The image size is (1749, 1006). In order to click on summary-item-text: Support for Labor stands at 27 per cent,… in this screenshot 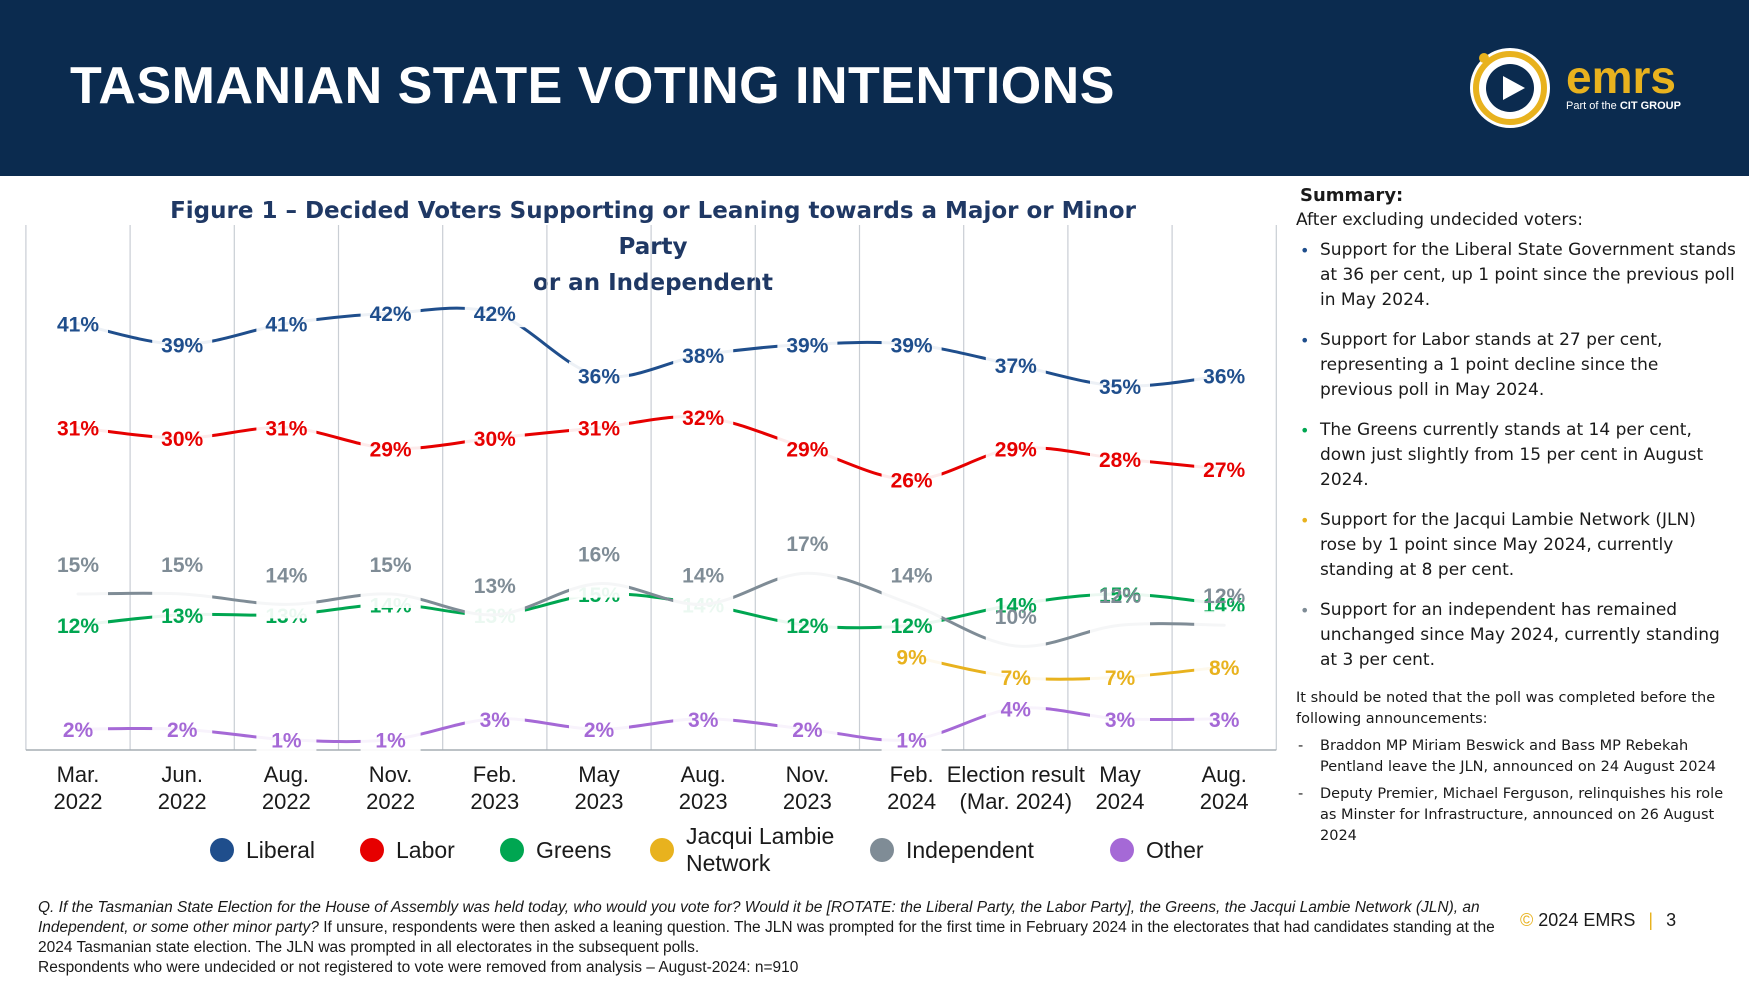, I will do `click(1491, 365)`.